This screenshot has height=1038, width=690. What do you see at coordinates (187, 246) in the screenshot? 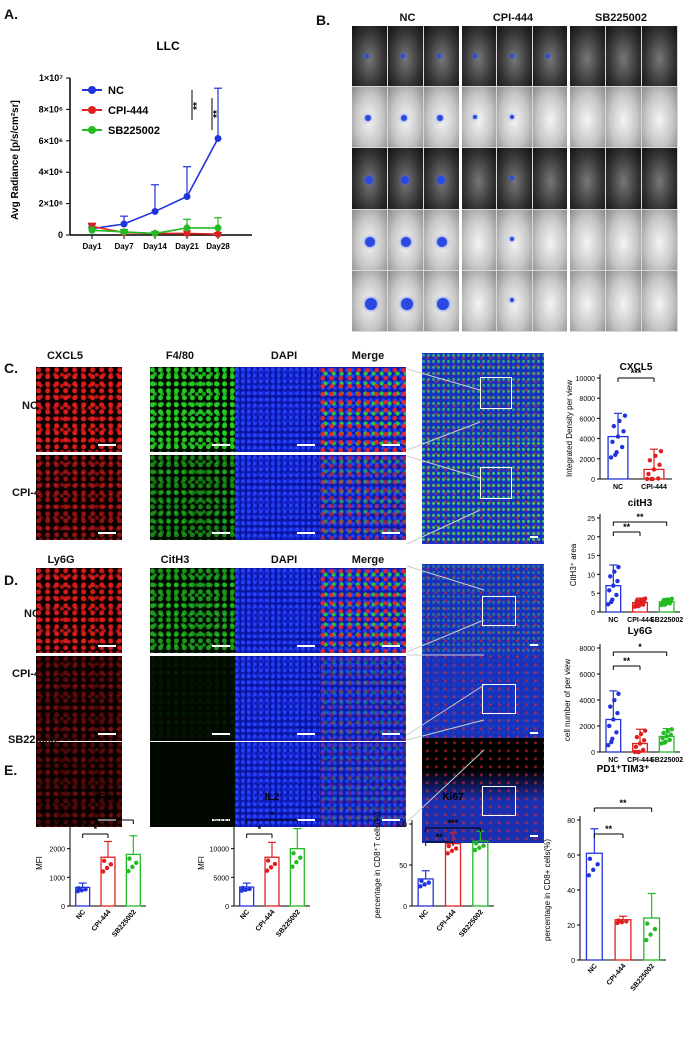
I see `chart-a-xtick-label: Day21` at bounding box center [187, 246].